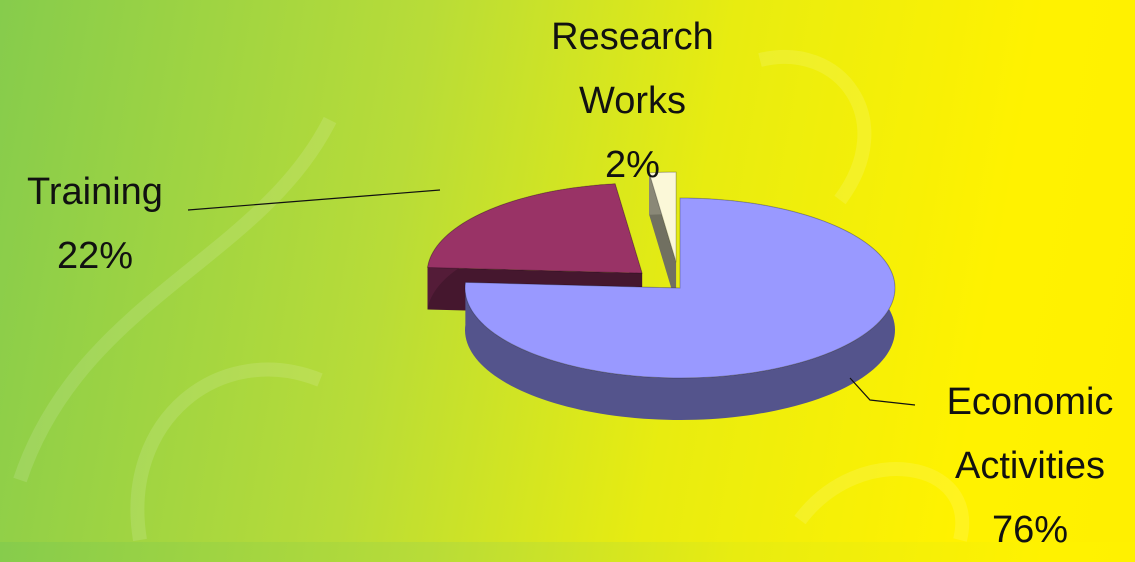 The height and width of the screenshot is (562, 1135). I want to click on category-label: Training, so click(95, 192).